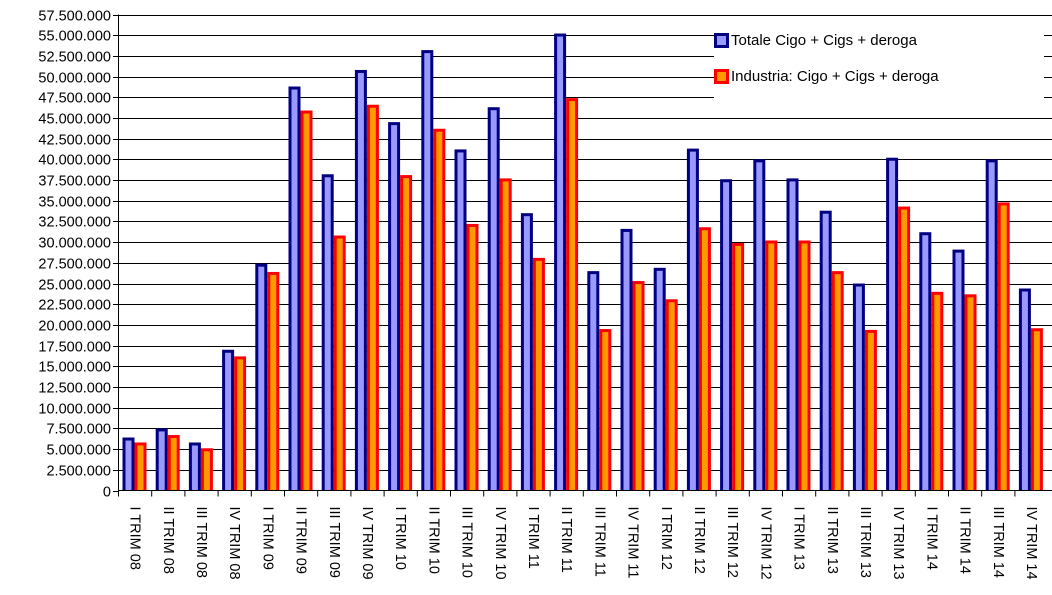 This screenshot has width=1052, height=595. What do you see at coordinates (400, 538) in the screenshot?
I see `x-tick-label: I TRIM 10` at bounding box center [400, 538].